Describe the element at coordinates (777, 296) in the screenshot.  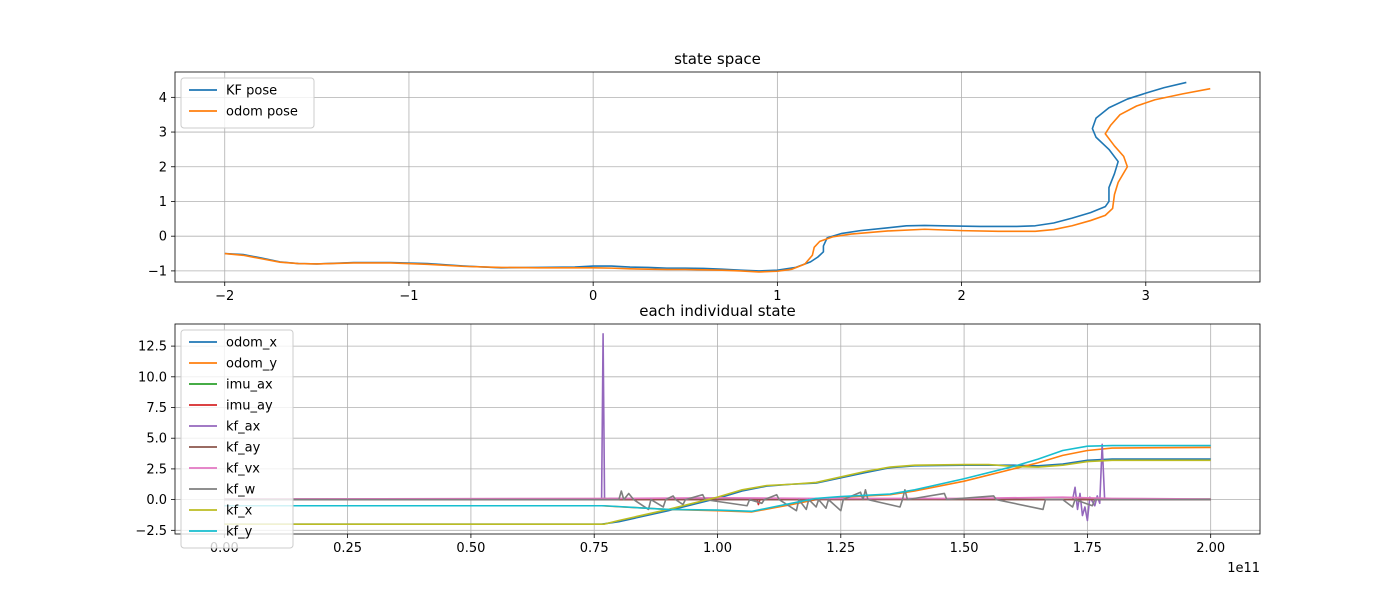
I see `x-tick-label: 1` at that location.